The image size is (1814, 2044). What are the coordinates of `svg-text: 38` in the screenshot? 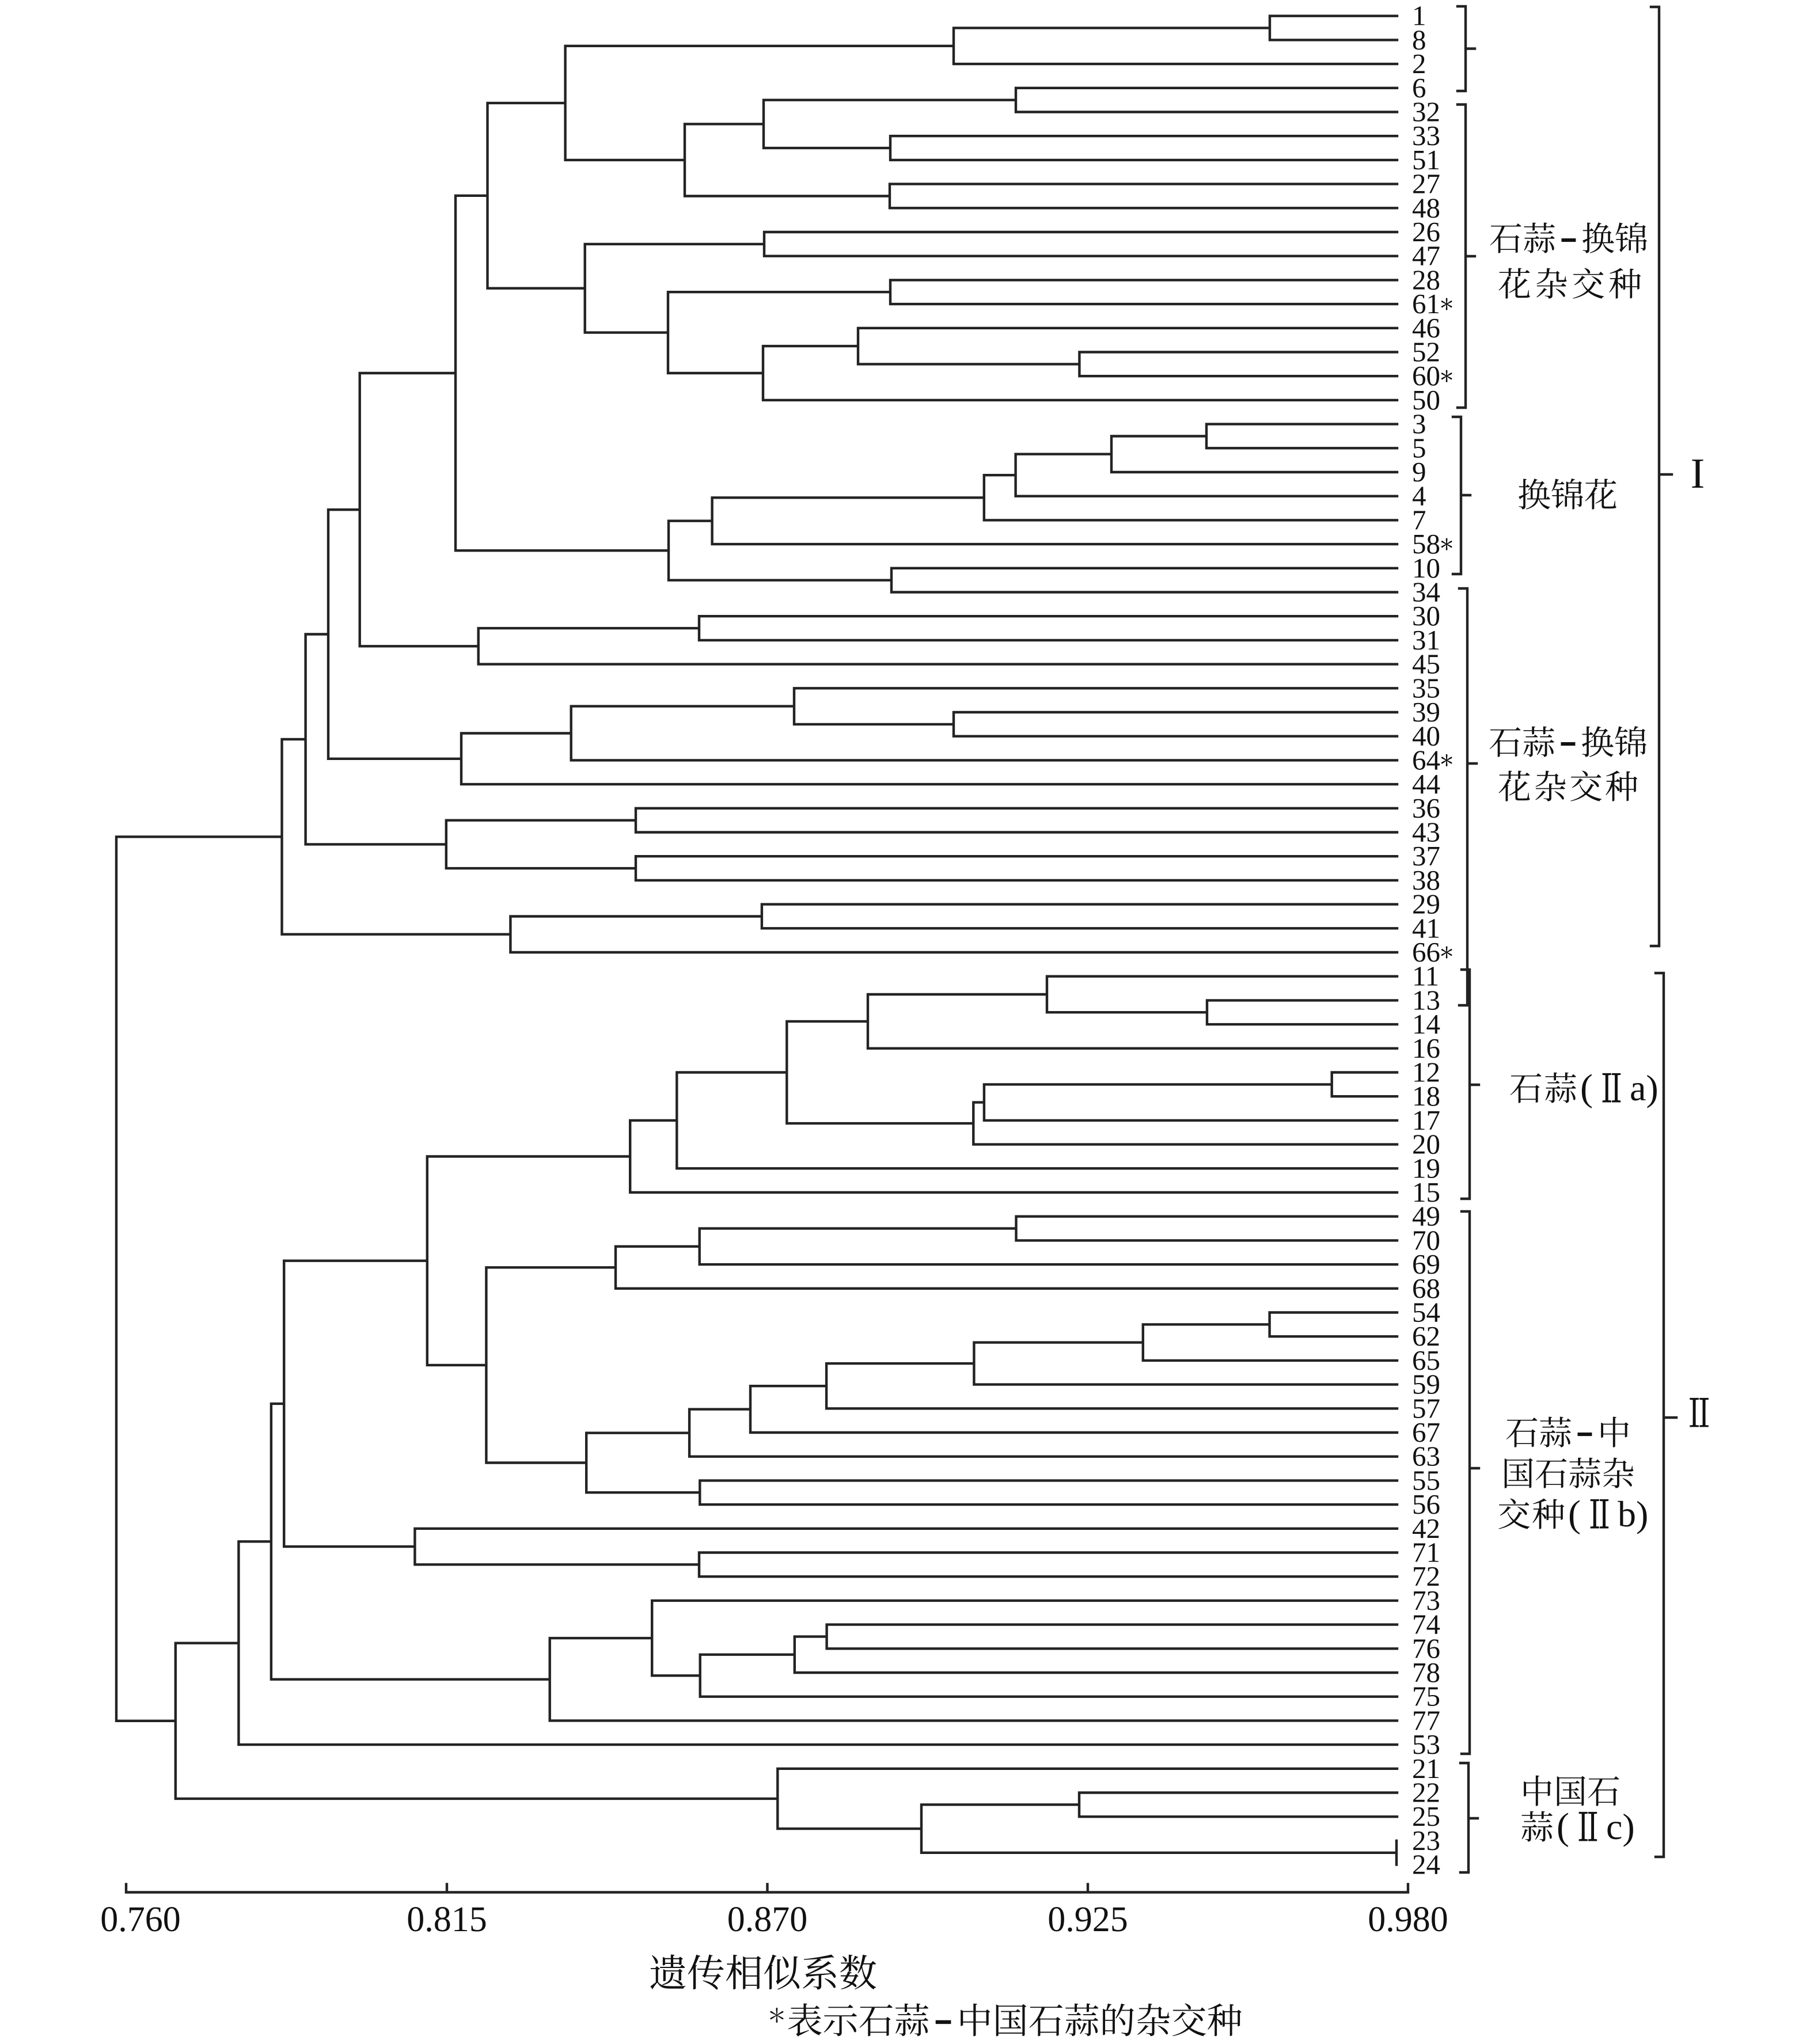 It's located at (1426, 880).